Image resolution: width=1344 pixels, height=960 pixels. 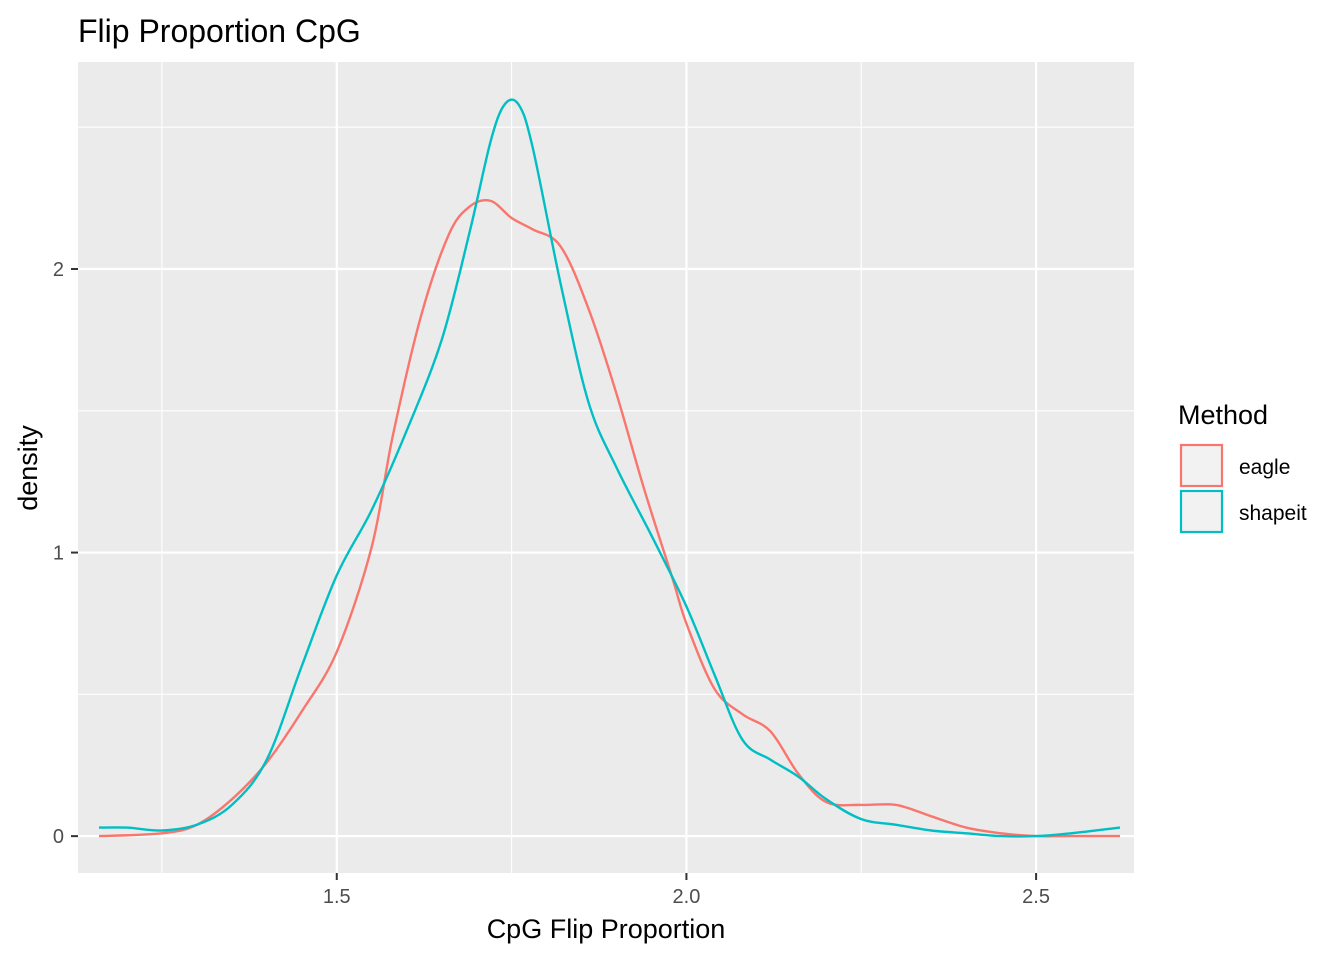 I want to click on legend-key-shapeit, so click(x=1201, y=511).